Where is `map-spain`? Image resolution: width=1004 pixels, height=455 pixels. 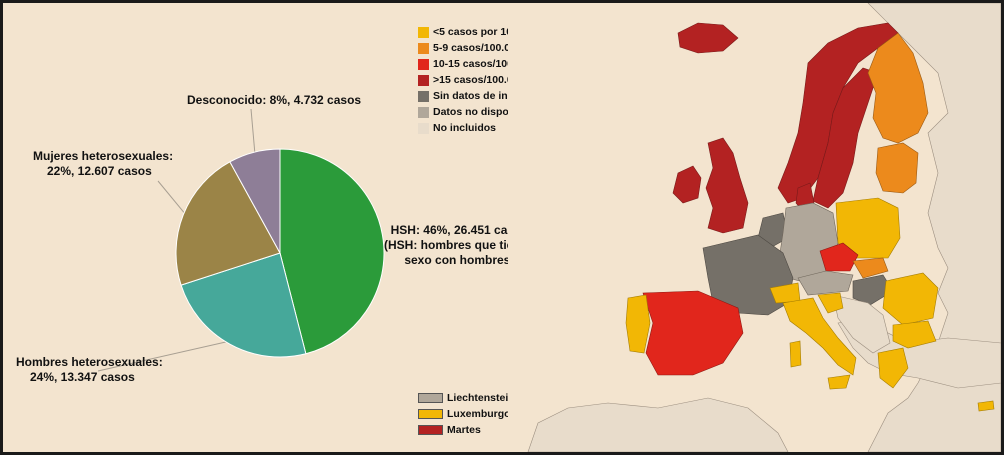
map-spain is located at coordinates (693, 333).